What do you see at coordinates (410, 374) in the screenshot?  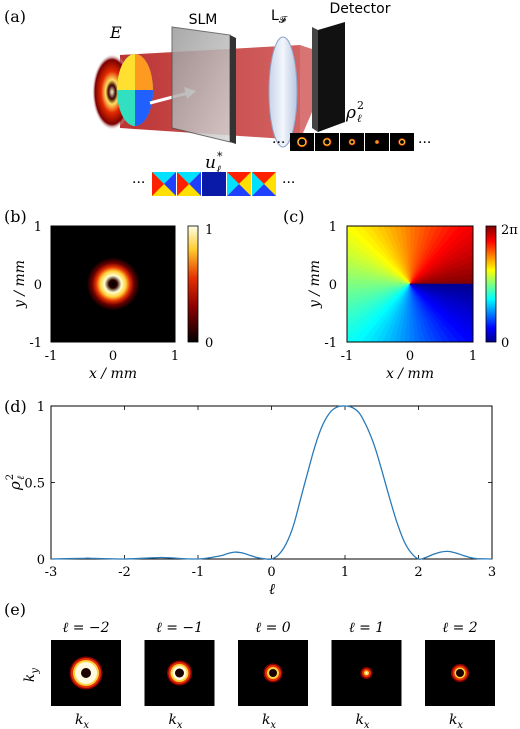 I see `c-xlabel: x / mm` at bounding box center [410, 374].